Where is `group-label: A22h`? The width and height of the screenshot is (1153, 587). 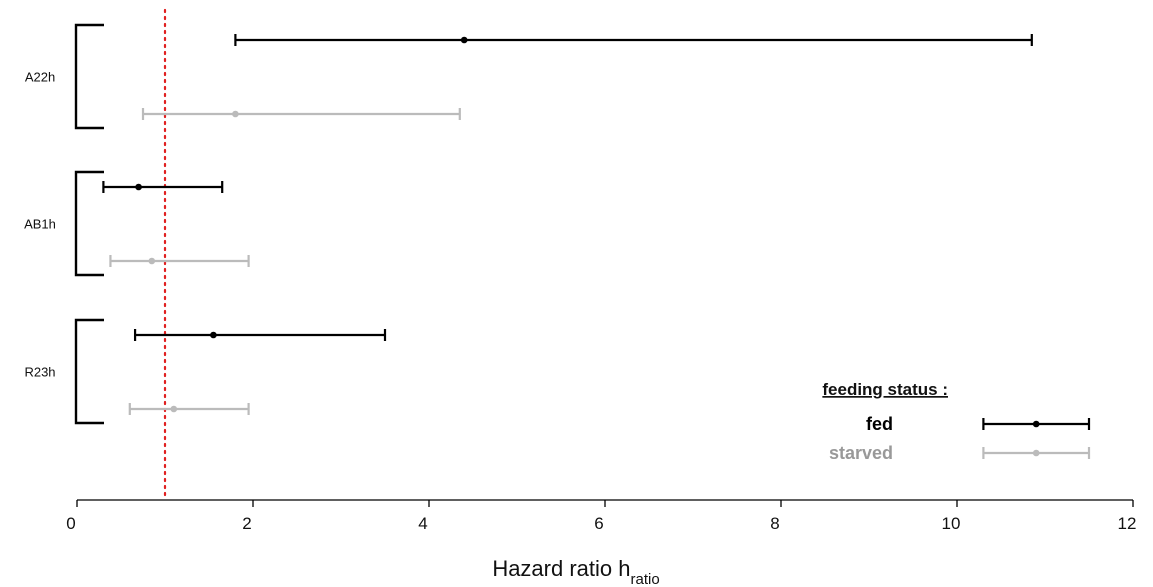
group-label: A22h is located at coordinates (40, 77).